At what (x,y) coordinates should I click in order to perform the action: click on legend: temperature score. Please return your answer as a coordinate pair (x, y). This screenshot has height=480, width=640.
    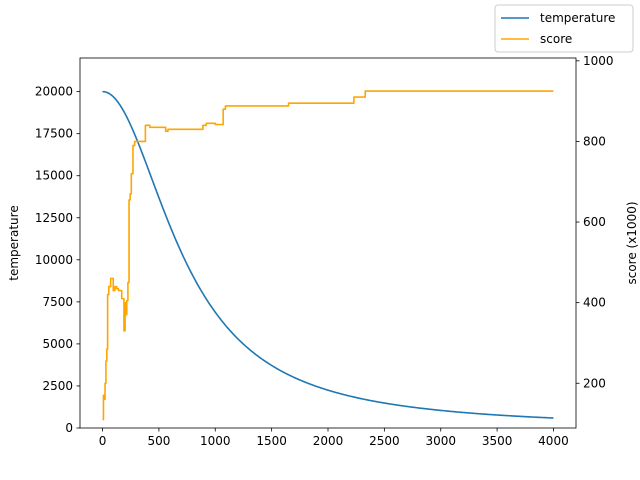
    Looking at the image, I should click on (564, 28).